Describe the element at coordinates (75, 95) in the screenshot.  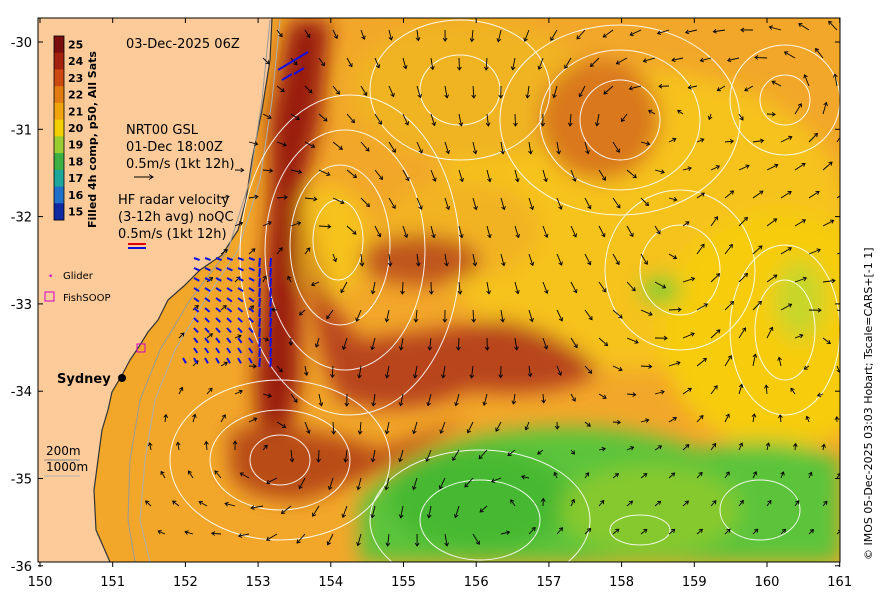
I see `colorbar-tick-label: 22` at that location.